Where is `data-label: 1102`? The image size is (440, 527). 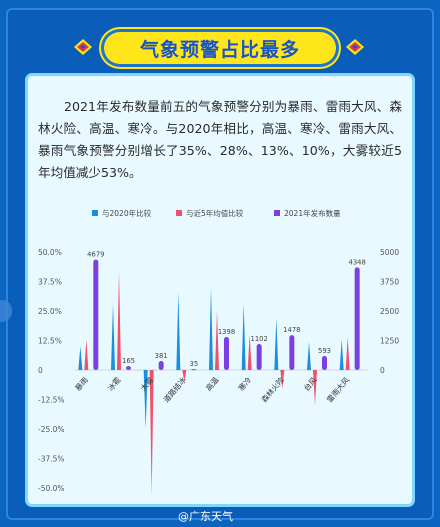
data-label: 1102 is located at coordinates (259, 339).